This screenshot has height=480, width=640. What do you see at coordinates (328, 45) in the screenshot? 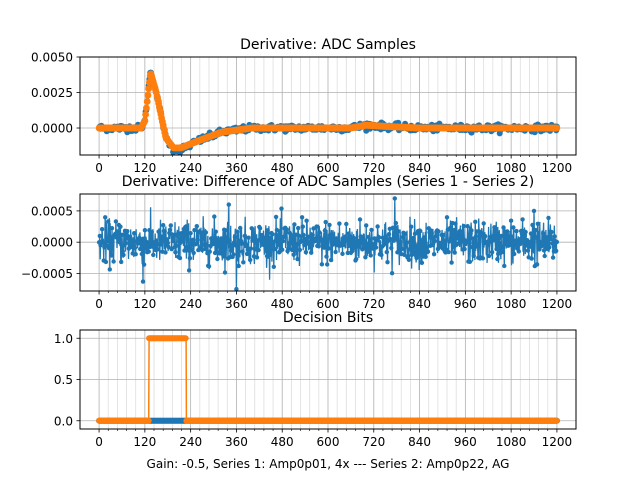
I see `chart-title-adc-samples: Derivative: ADC Samples` at bounding box center [328, 45].